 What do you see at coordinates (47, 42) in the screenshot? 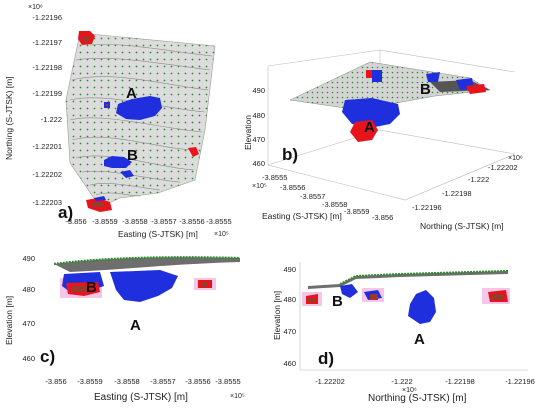
I see `ytick: -1.22197` at bounding box center [47, 42].